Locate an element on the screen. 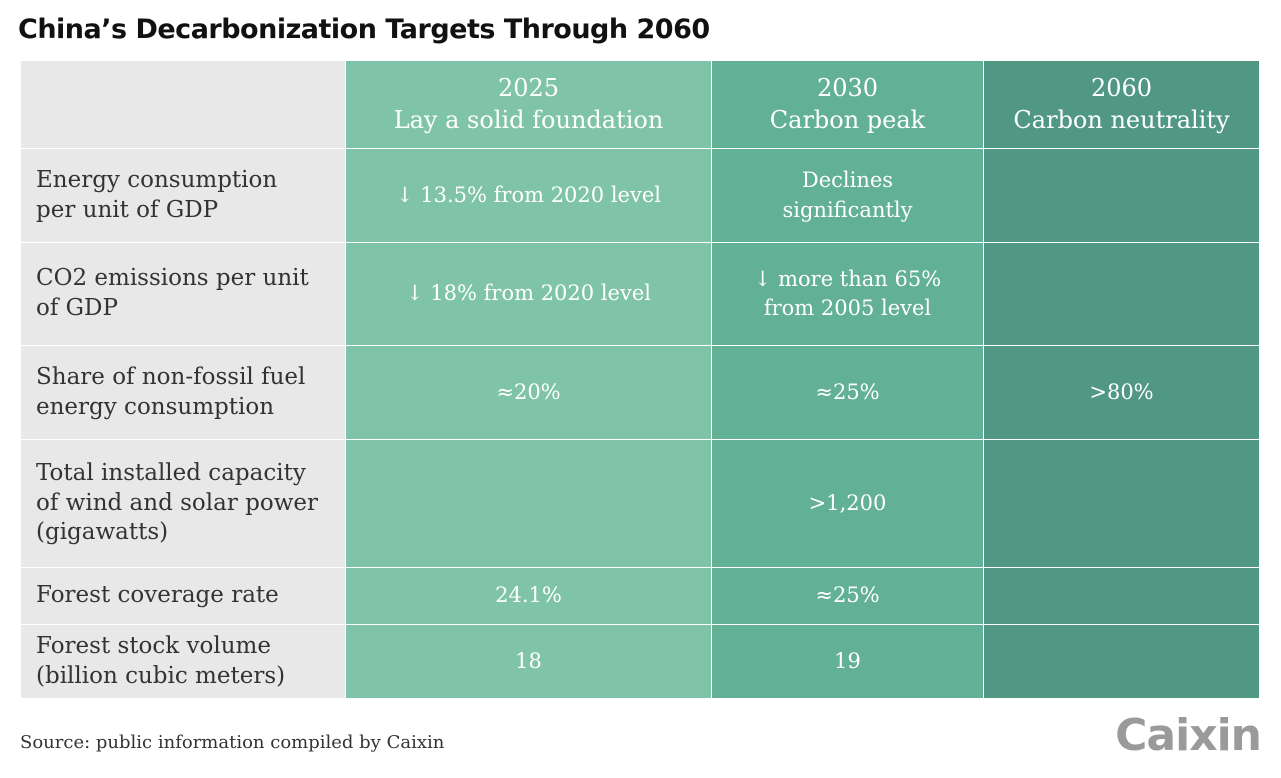 This screenshot has height=778, width=1281. table-cell: ≈20% is located at coordinates (529, 393).